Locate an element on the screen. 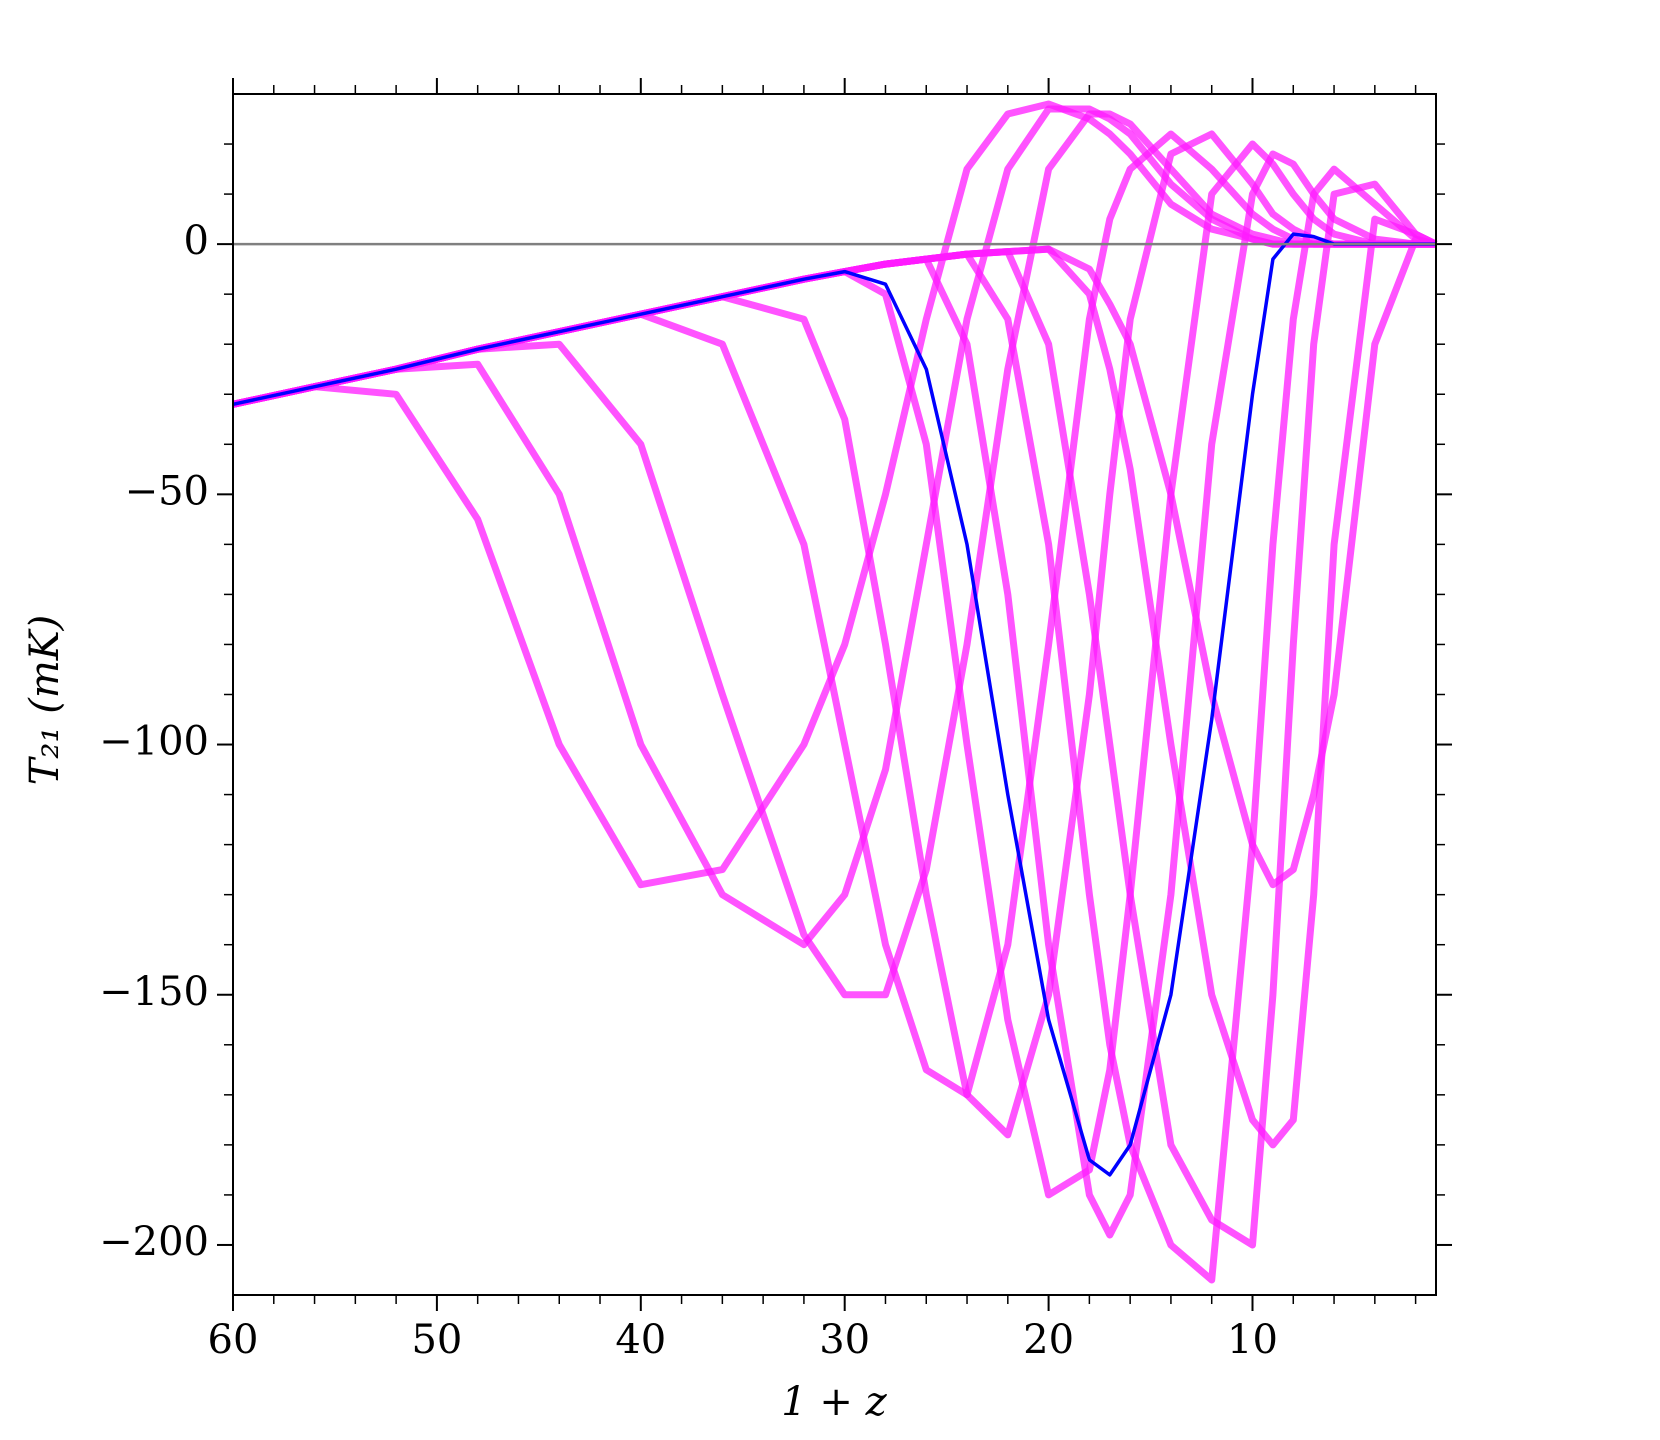 The width and height of the screenshot is (1660, 1440). x-tick-label: 50 is located at coordinates (436, 1340).